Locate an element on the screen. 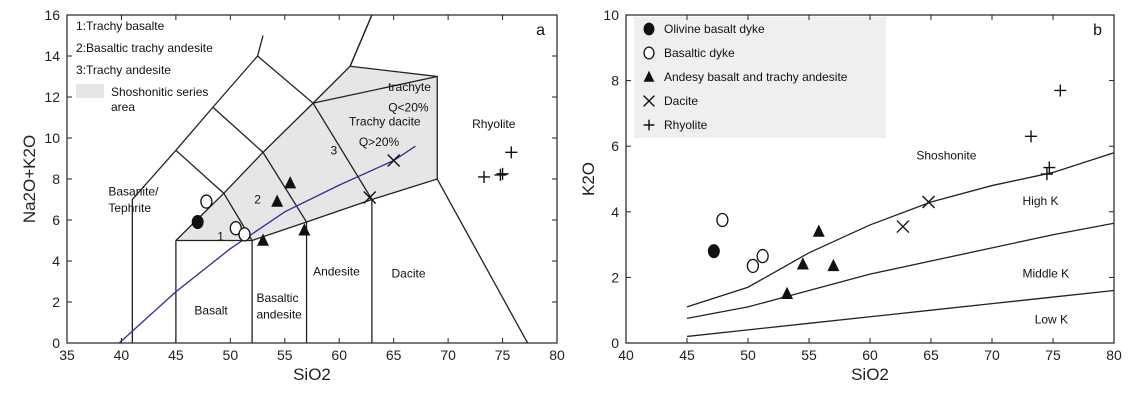 Image resolution: width=1129 pixels, height=400 pixels. x-tick-label: 65 is located at coordinates (394, 355).